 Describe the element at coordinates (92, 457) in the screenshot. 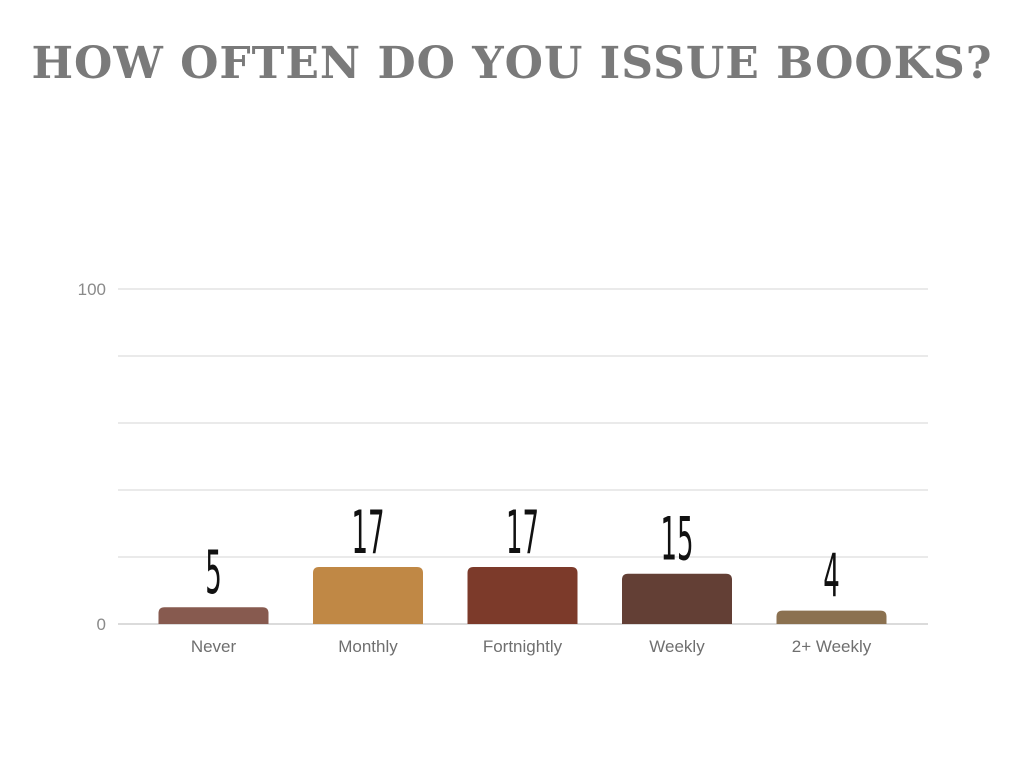

I see `y-axis-ticks: 0 100` at that location.